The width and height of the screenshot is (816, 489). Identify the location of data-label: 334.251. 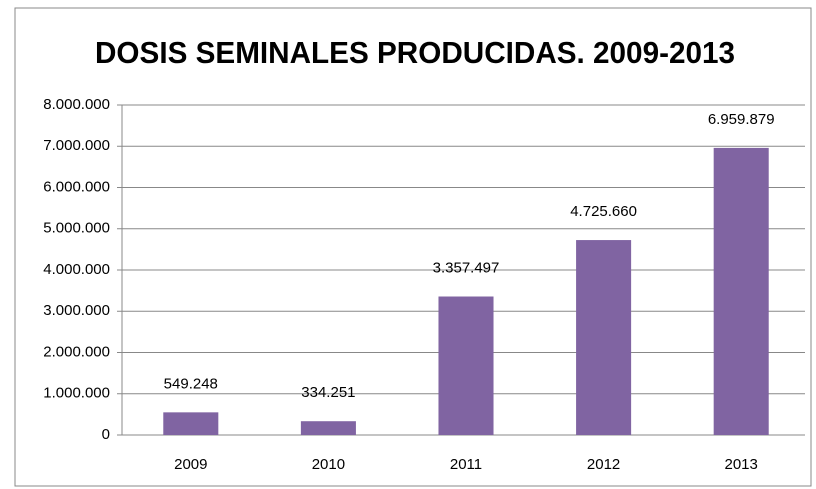
(328, 392).